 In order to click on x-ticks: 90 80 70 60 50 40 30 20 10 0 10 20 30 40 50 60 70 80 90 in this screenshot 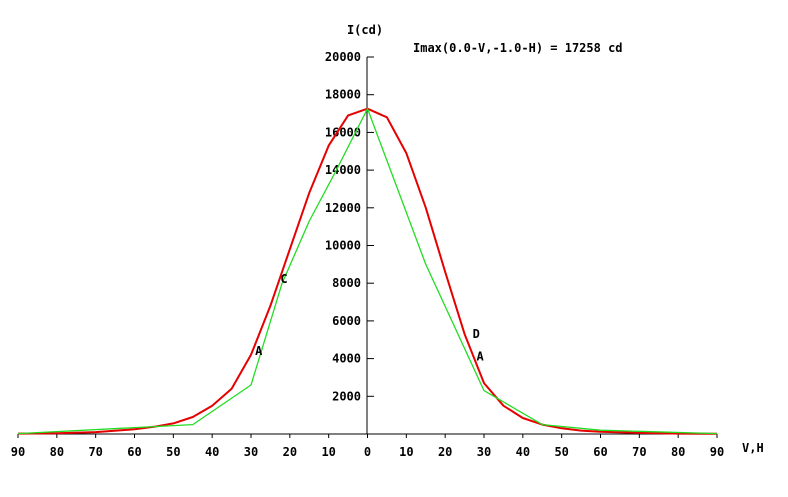, I will do `click(367, 446)`.